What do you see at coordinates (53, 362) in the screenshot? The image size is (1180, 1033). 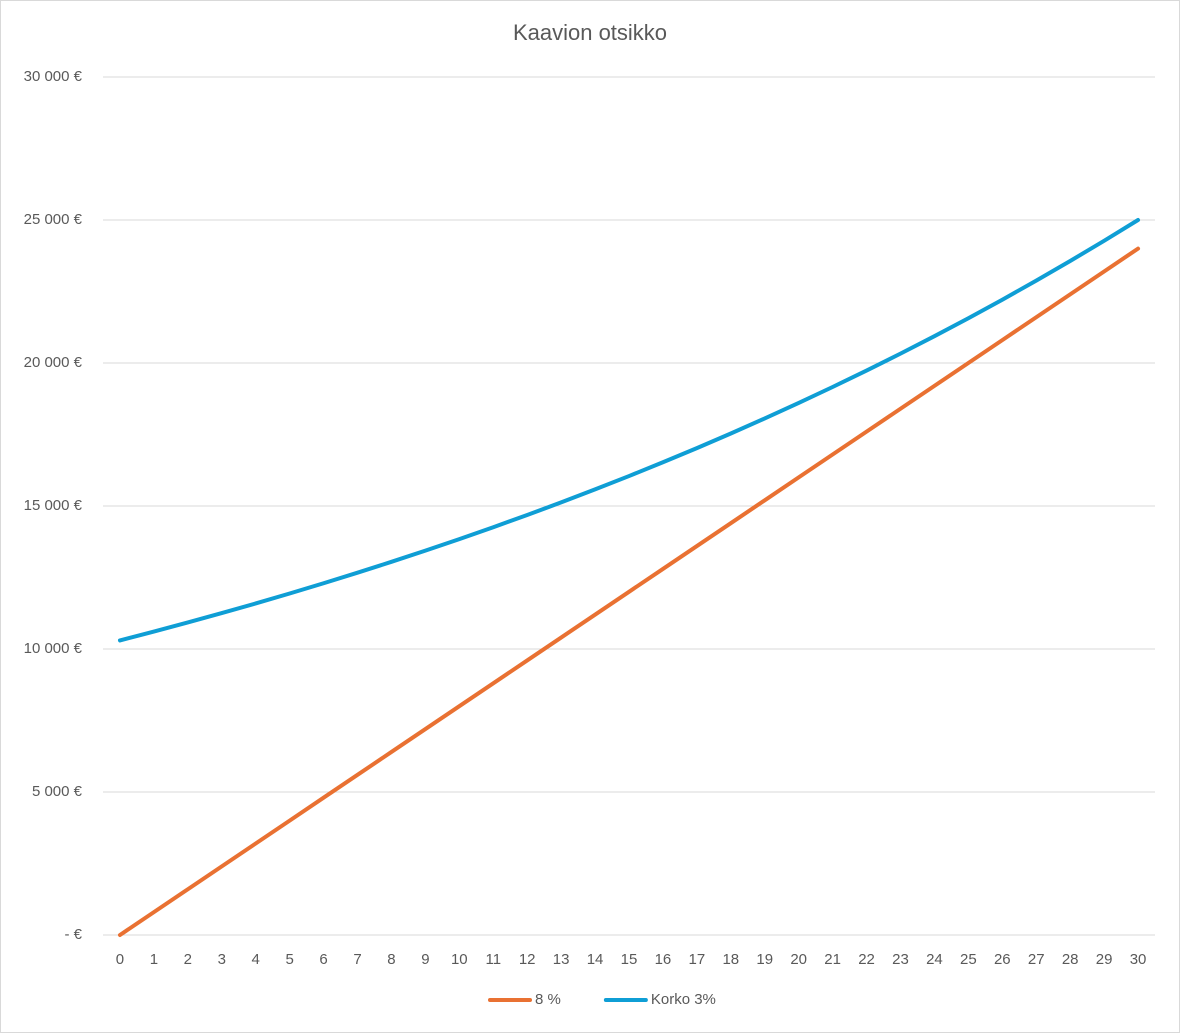 I see `y-tick-label: 20 000 €` at bounding box center [53, 362].